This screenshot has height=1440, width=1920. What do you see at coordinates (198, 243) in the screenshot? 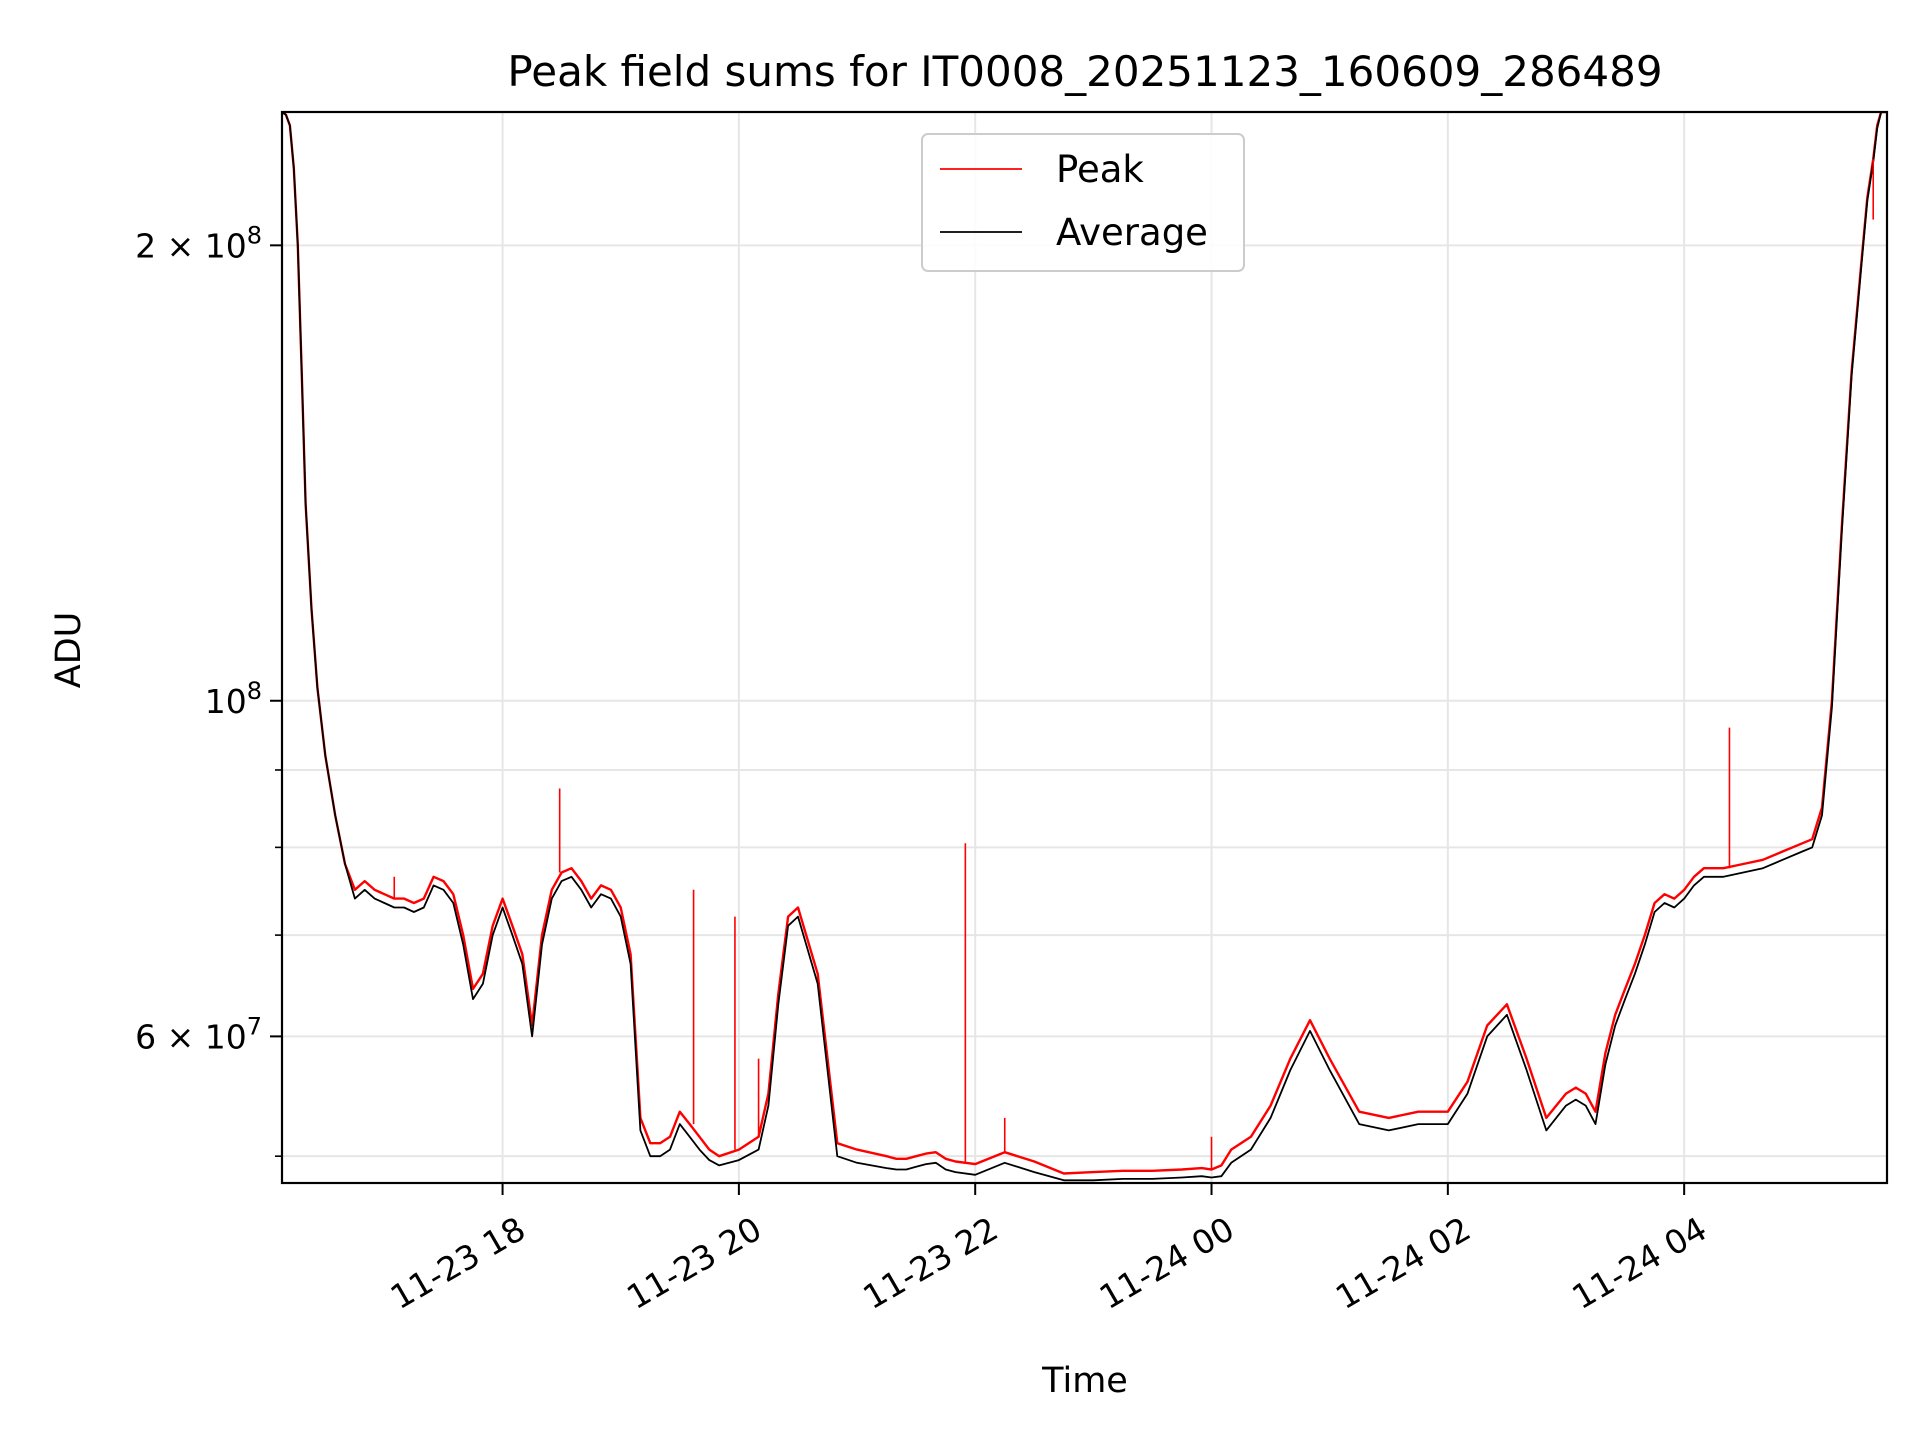
I see `y-tick-label: 2 × 108` at bounding box center [198, 243].